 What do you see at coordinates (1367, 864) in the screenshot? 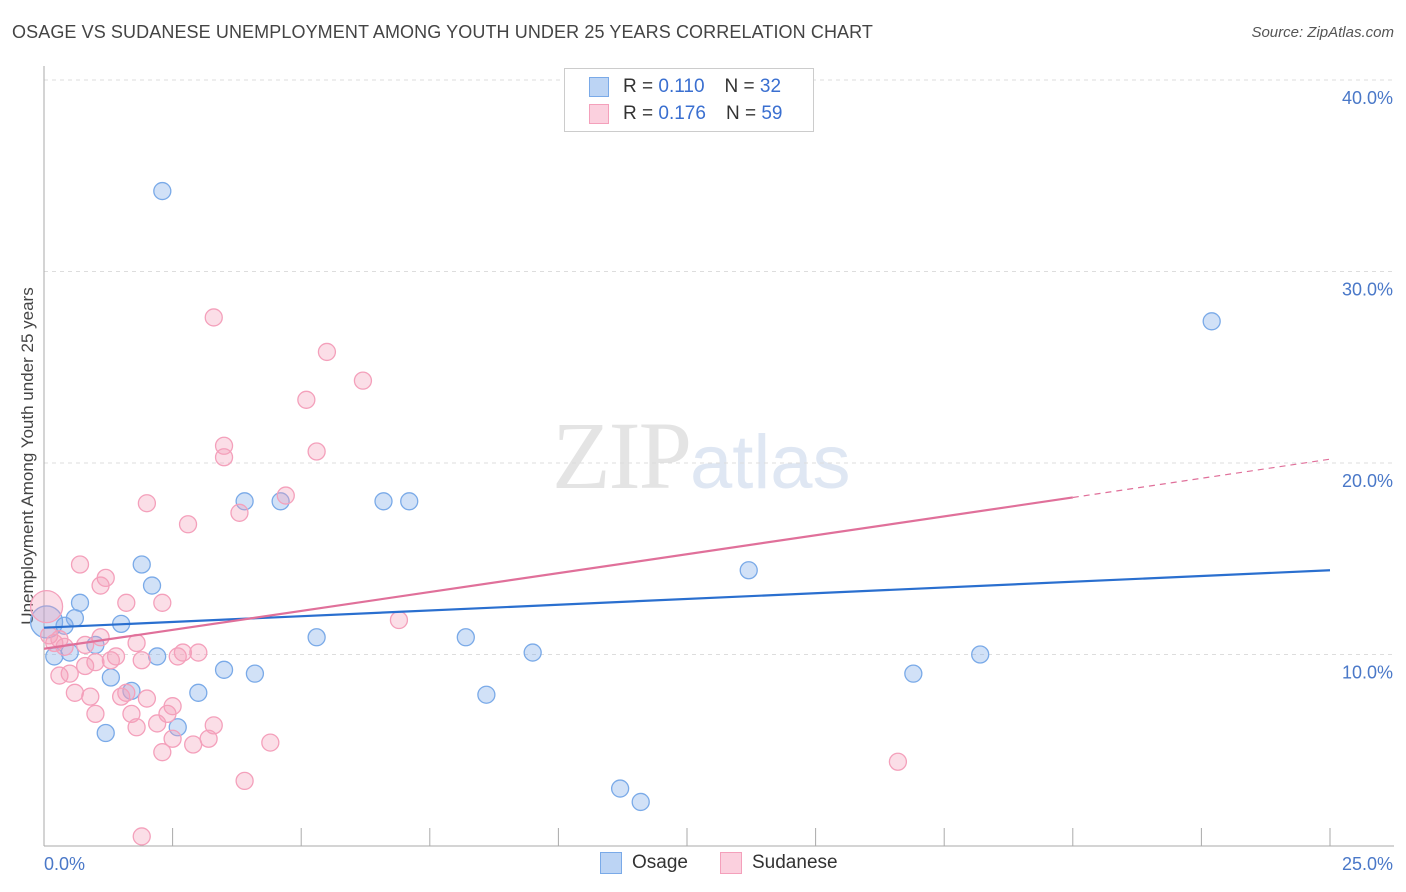
I see `x-tick-label-max: 25.0%` at bounding box center [1367, 864].